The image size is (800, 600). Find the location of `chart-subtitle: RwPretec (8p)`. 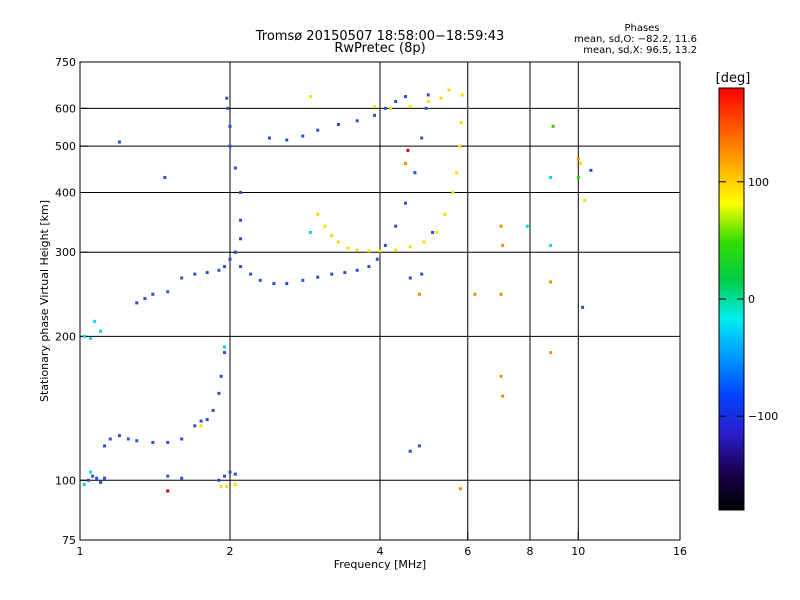

chart-subtitle: RwPretec (8p) is located at coordinates (379, 48).